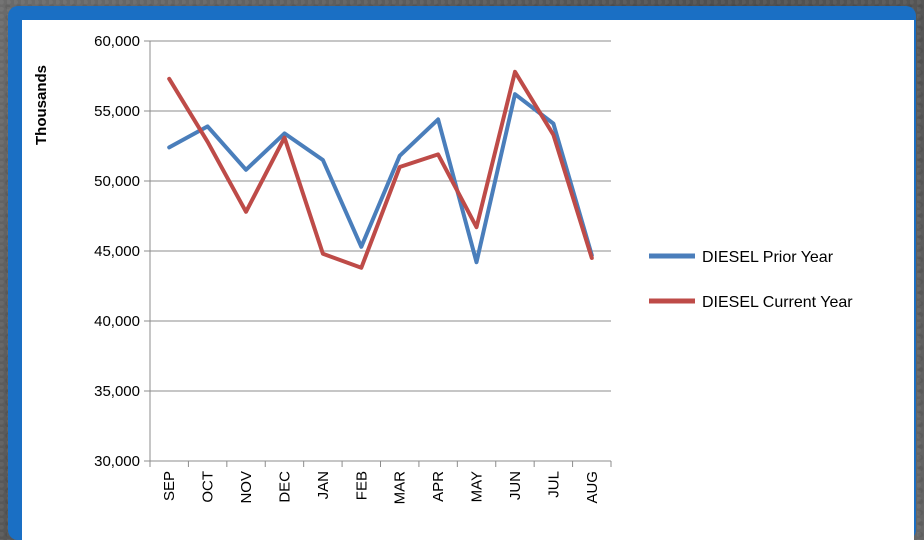 The width and height of the screenshot is (924, 540). Describe the element at coordinates (117, 181) in the screenshot. I see `y-tick-label: 50,000` at that location.